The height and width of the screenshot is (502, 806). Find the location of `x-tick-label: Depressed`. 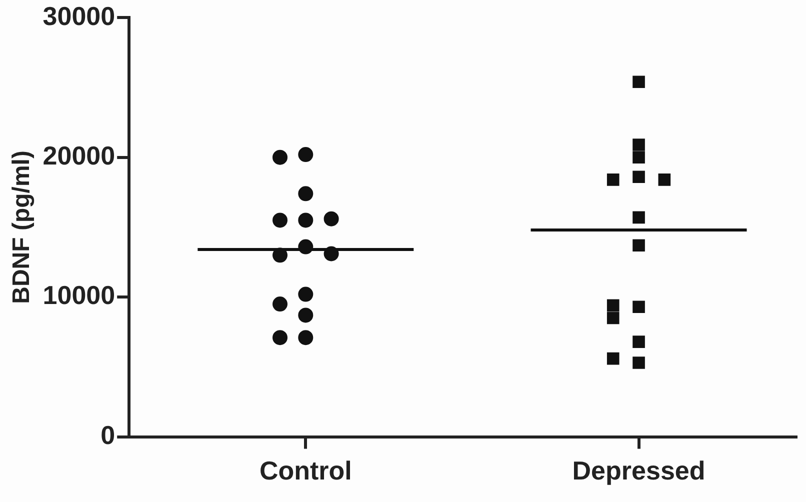

x-tick-label: Depressed is located at coordinates (639, 471).